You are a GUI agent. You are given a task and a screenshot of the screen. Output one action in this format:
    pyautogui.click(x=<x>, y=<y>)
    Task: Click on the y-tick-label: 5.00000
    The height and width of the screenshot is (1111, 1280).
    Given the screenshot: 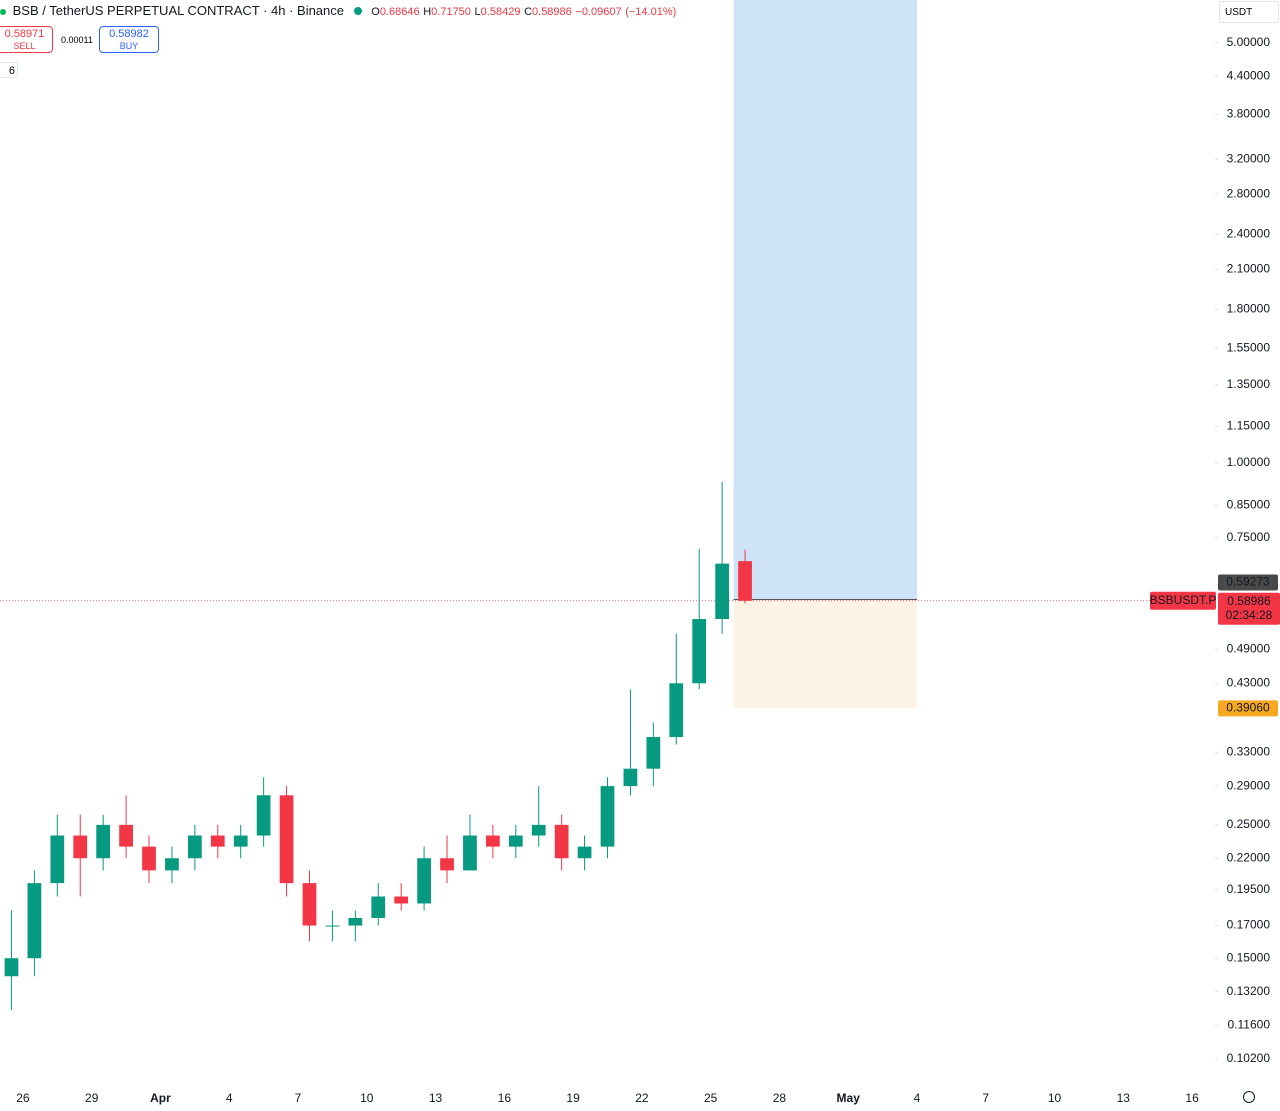 What is the action you would take?
    pyautogui.click(x=1249, y=42)
    